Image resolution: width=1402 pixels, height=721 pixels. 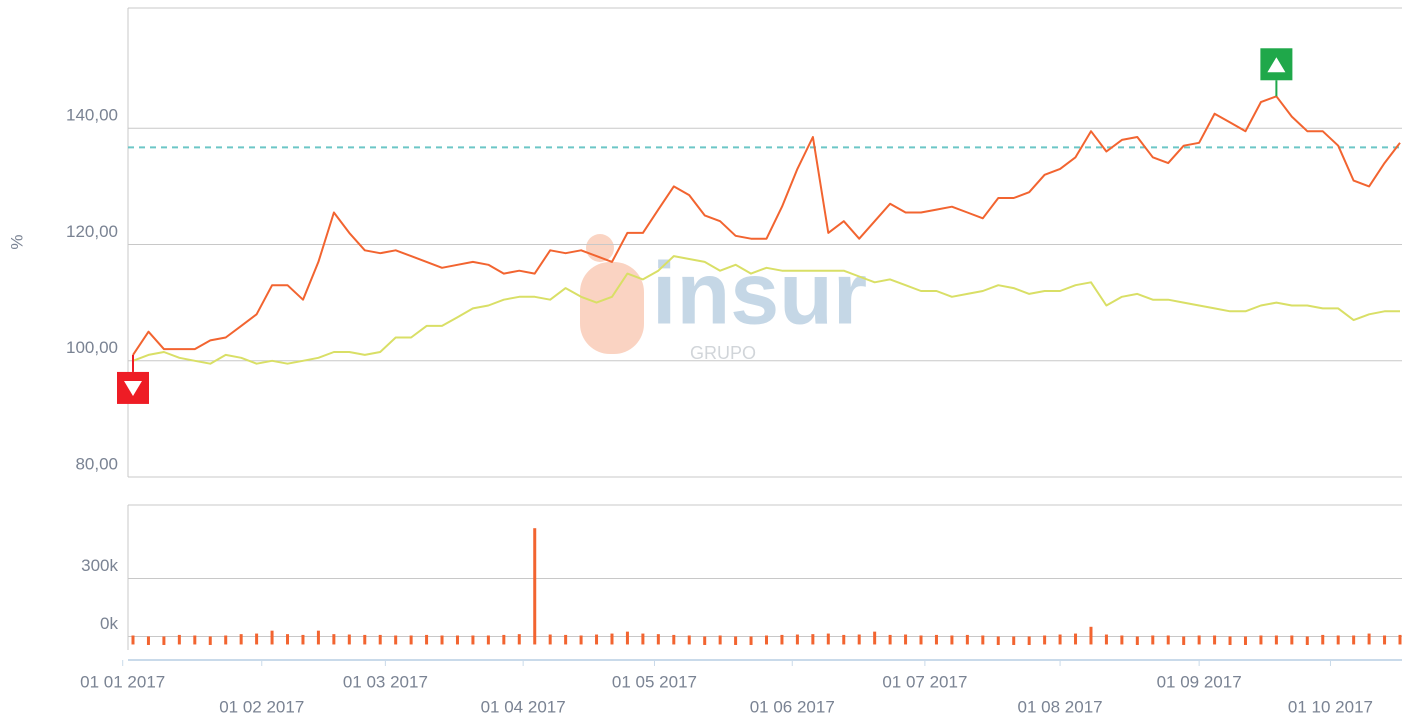 I want to click on y-tick-label: 120,00, so click(x=92, y=231).